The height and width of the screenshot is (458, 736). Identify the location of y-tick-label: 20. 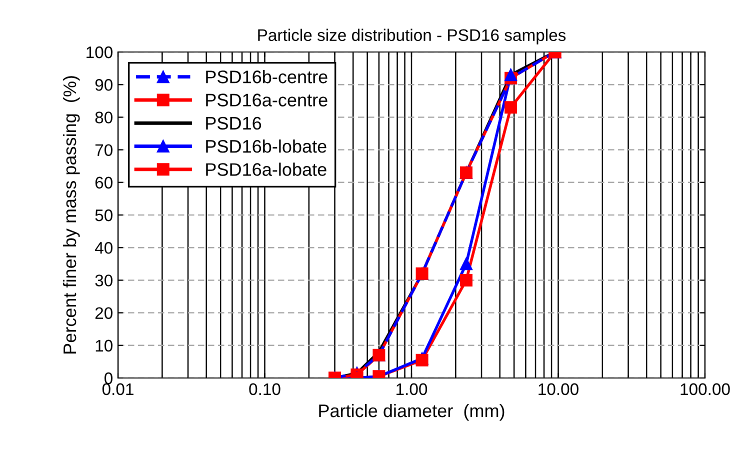
(103, 313).